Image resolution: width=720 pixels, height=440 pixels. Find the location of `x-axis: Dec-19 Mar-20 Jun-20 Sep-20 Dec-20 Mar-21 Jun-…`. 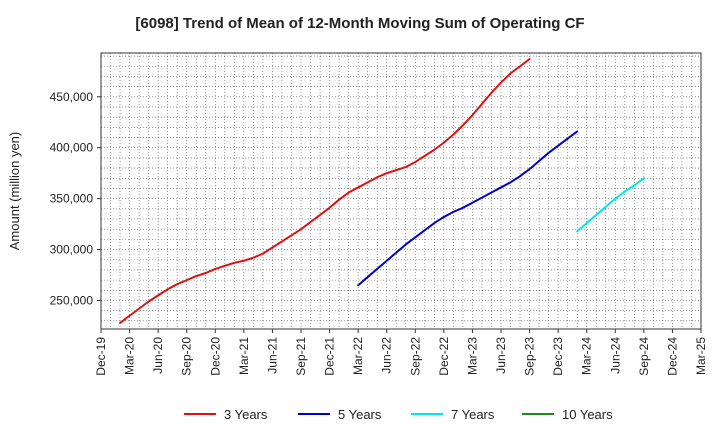

x-axis: Dec-19 Mar-20 Jun-20 Sep-20 Dec-20 Mar-21 Jun-… is located at coordinates (401, 352).